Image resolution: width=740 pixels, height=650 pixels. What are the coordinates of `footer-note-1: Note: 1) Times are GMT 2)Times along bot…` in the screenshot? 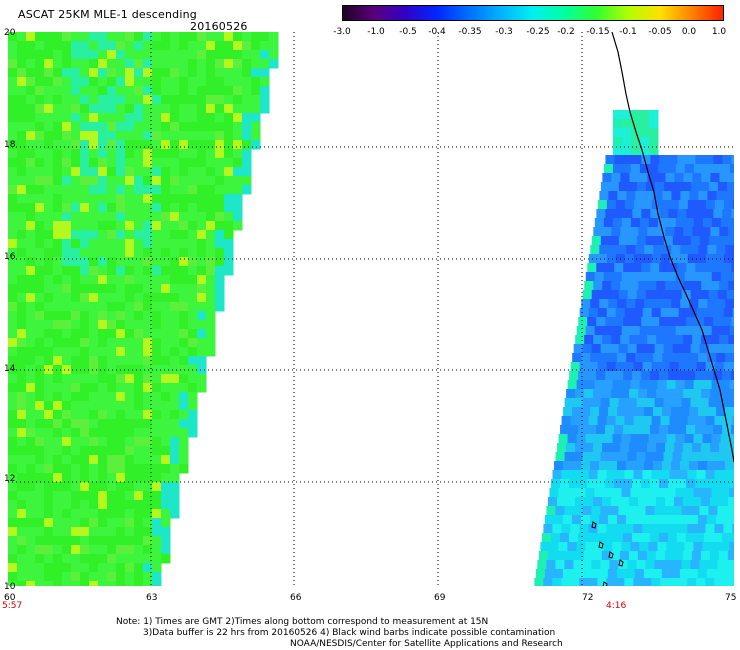 It's located at (302, 622).